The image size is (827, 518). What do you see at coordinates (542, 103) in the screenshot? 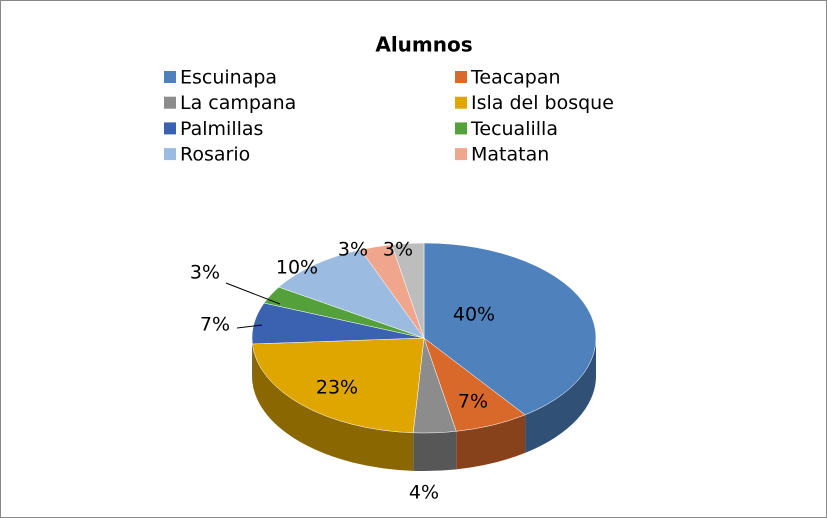
I see `legend-label: Isla del bosque` at bounding box center [542, 103].